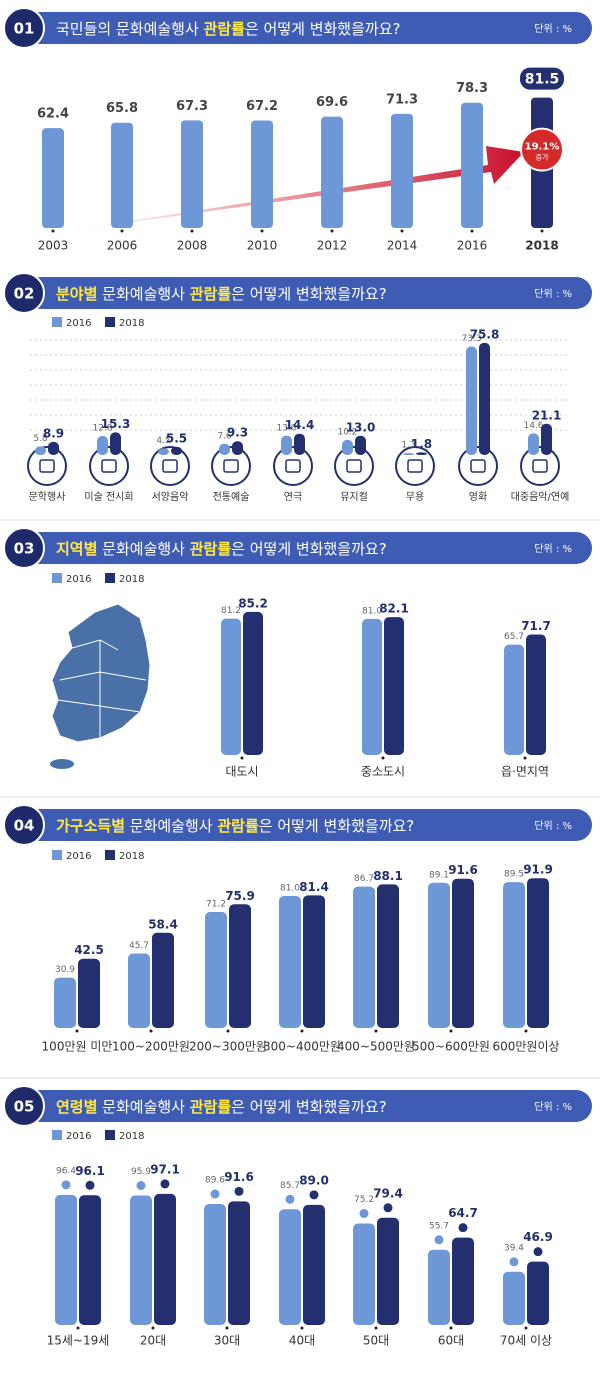 The width and height of the screenshot is (600, 1383). What do you see at coordinates (153, 1341) in the screenshot?
I see `x-tick-label: 20대` at bounding box center [153, 1341].